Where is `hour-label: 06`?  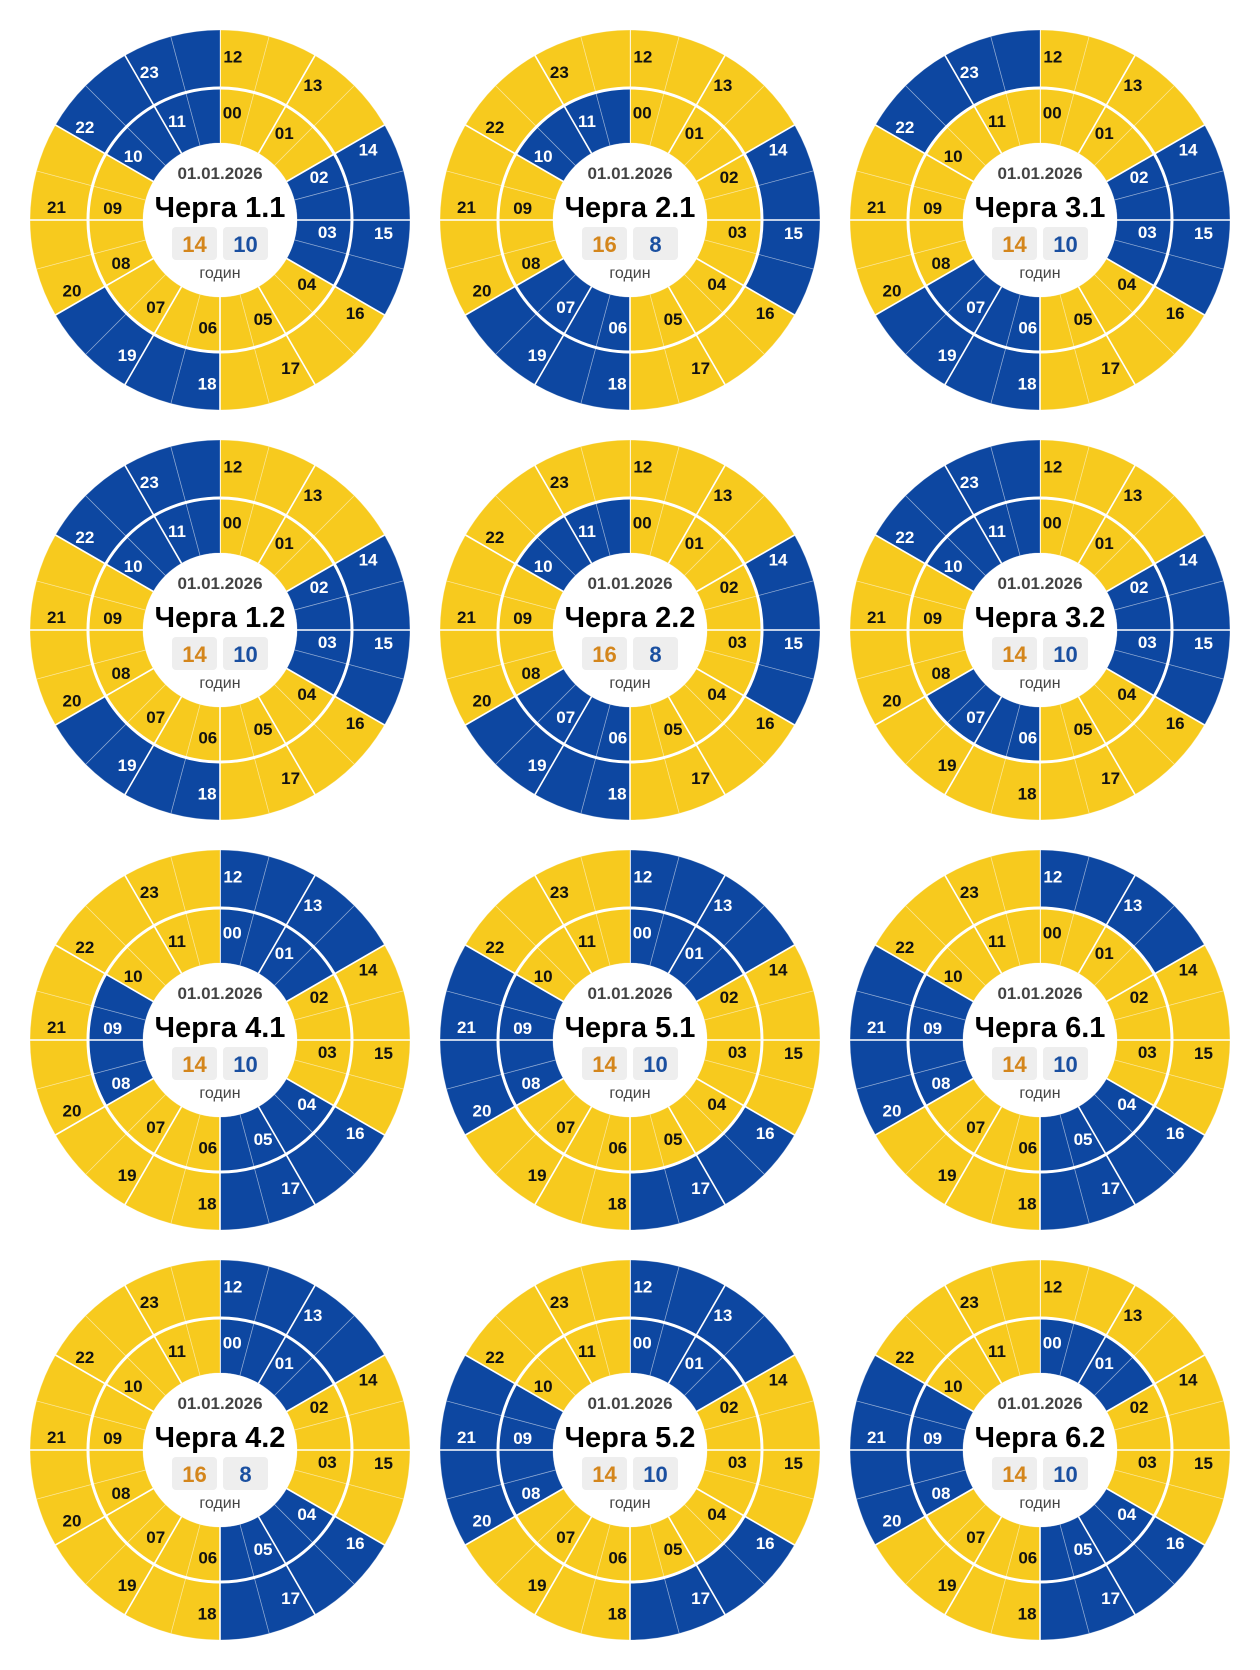
hour-label: 06 is located at coordinates (207, 1147).